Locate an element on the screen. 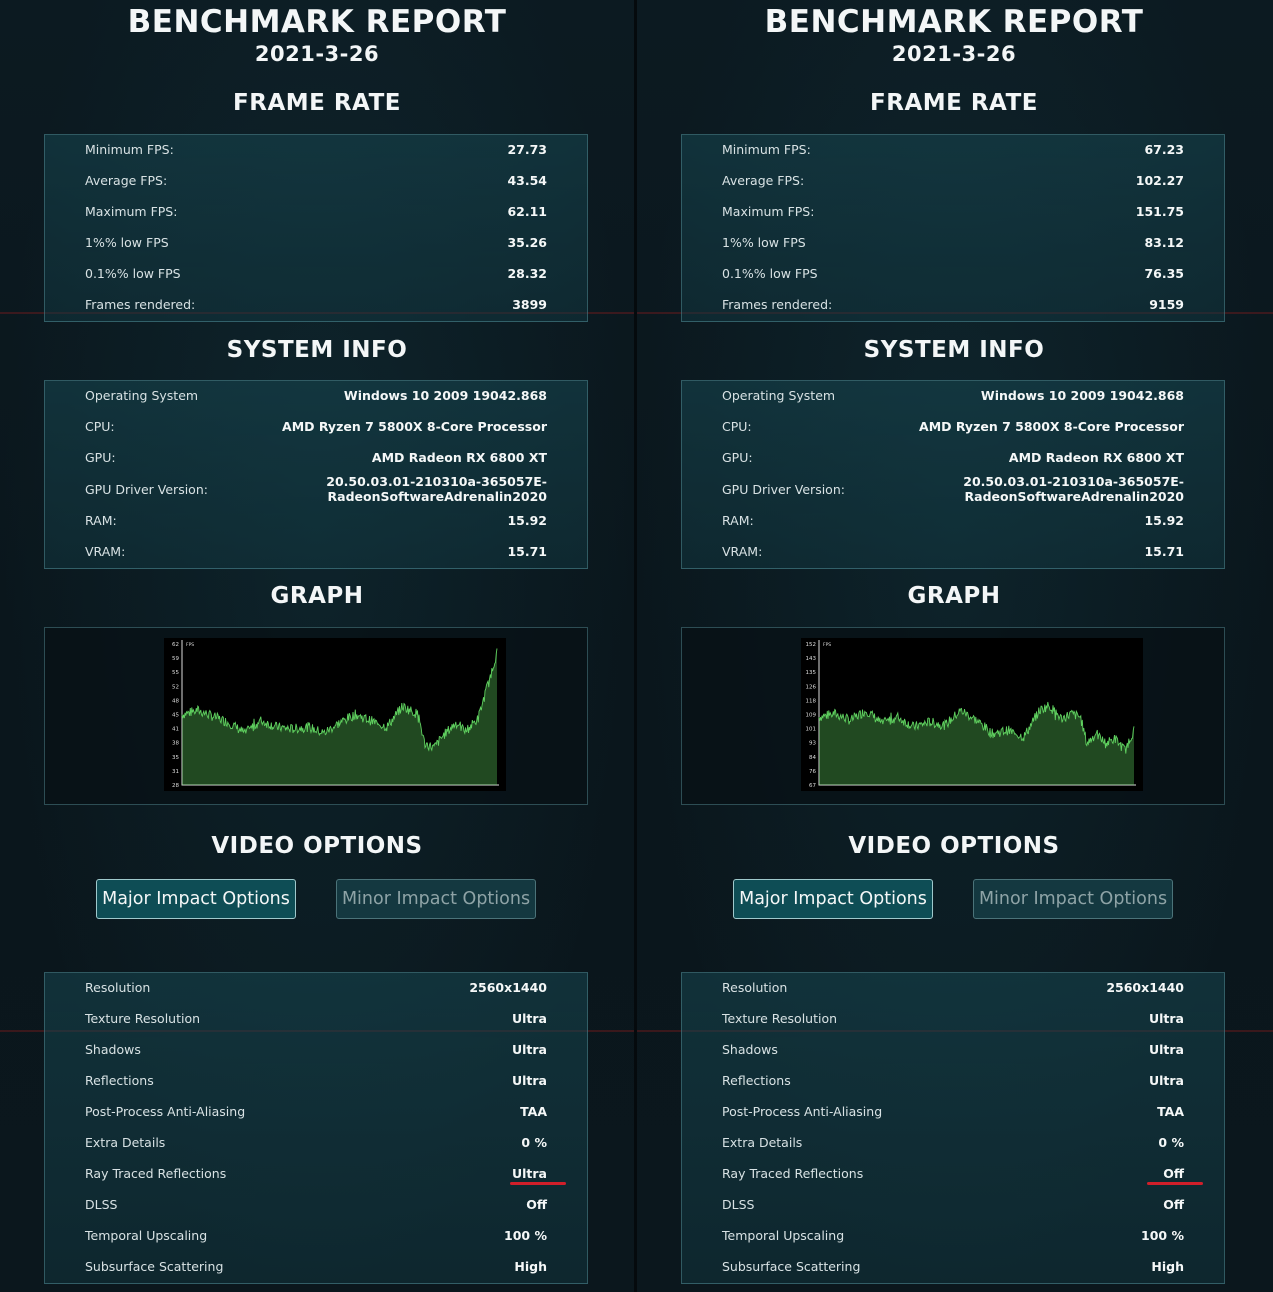 The width and height of the screenshot is (1273, 1292). system-info-heading: SYSTEM INFO is located at coordinates (954, 350).